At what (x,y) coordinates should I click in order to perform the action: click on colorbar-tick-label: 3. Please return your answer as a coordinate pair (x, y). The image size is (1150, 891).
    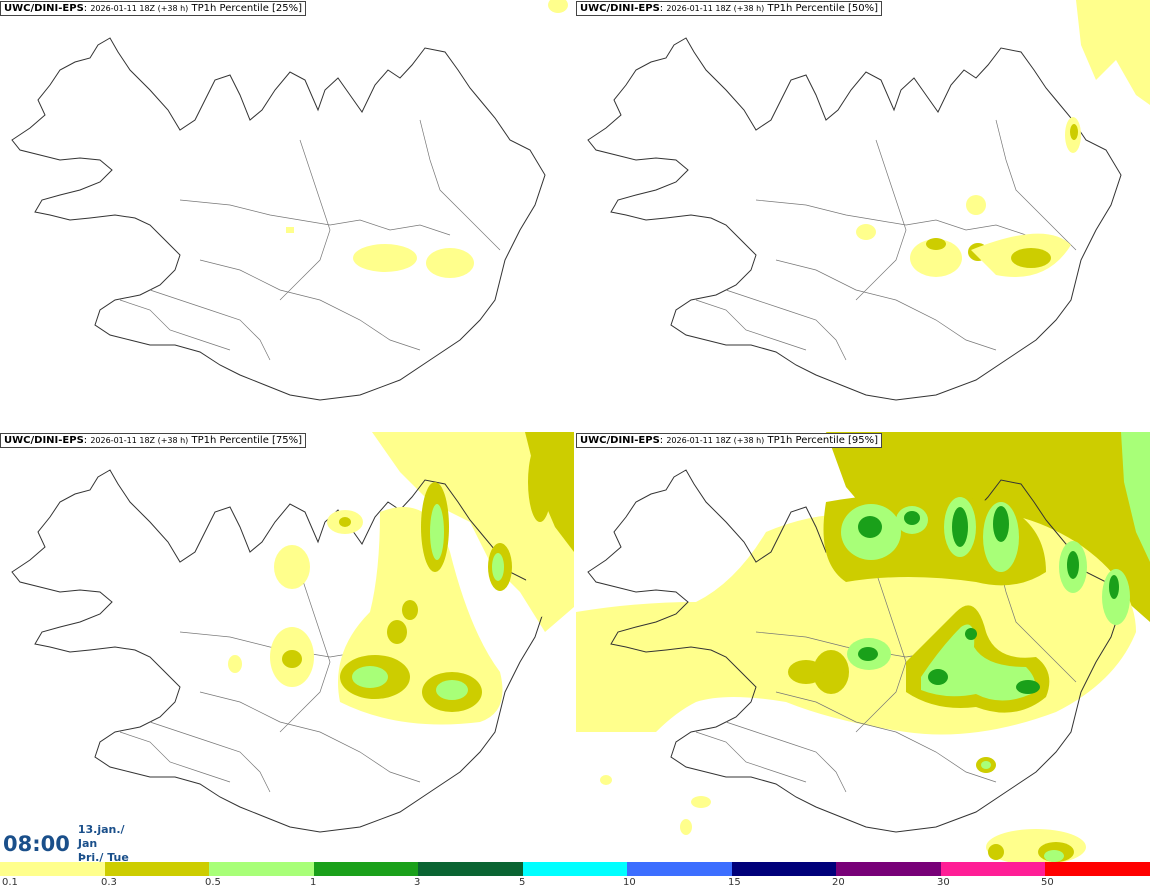
    Looking at the image, I should click on (417, 882).